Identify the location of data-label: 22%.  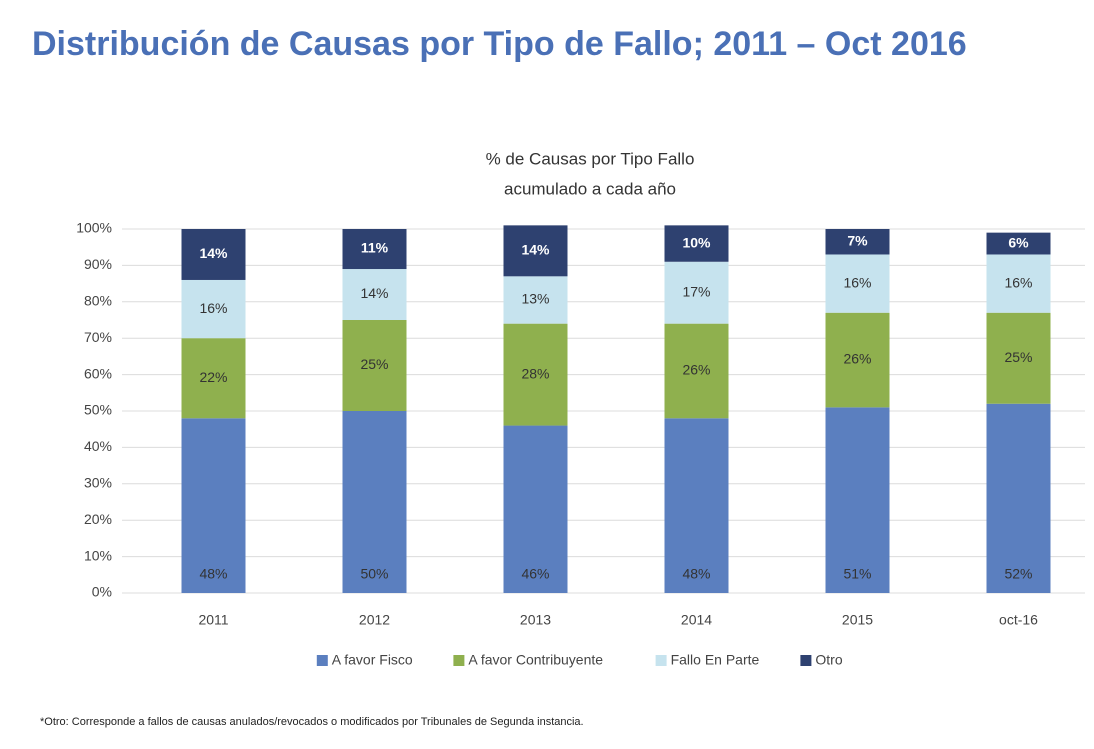
(213, 377).